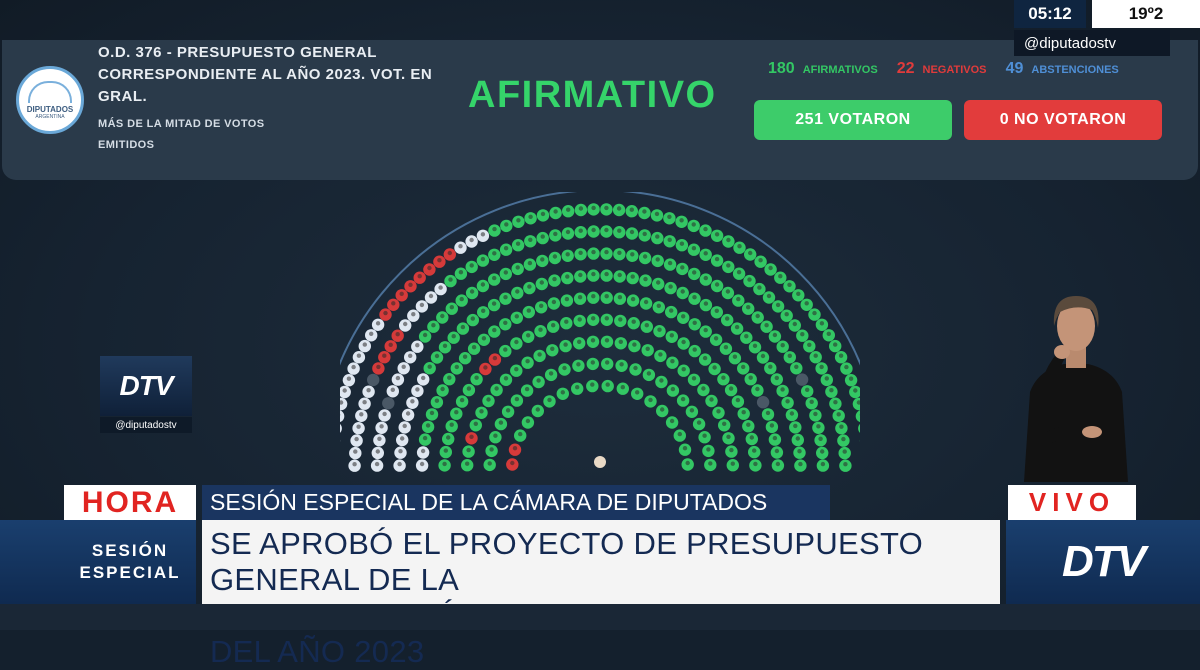 This screenshot has height=670, width=1200. I want to click on bottom-bar, so click(600, 617).